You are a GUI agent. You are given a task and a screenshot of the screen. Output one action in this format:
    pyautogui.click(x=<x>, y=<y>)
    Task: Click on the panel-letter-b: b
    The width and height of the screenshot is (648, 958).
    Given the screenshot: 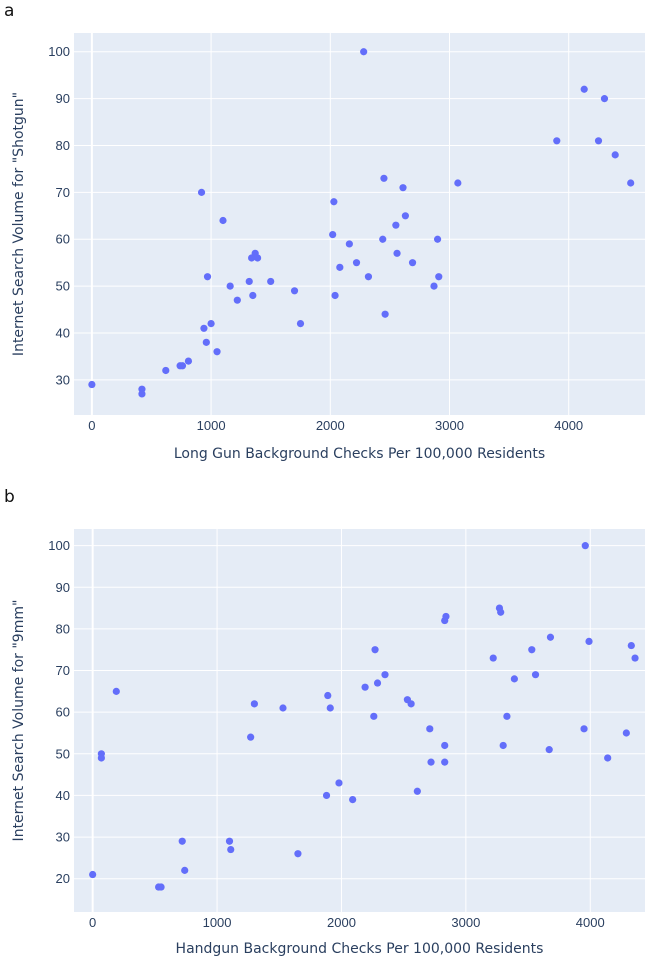 What is the action you would take?
    pyautogui.click(x=9, y=497)
    